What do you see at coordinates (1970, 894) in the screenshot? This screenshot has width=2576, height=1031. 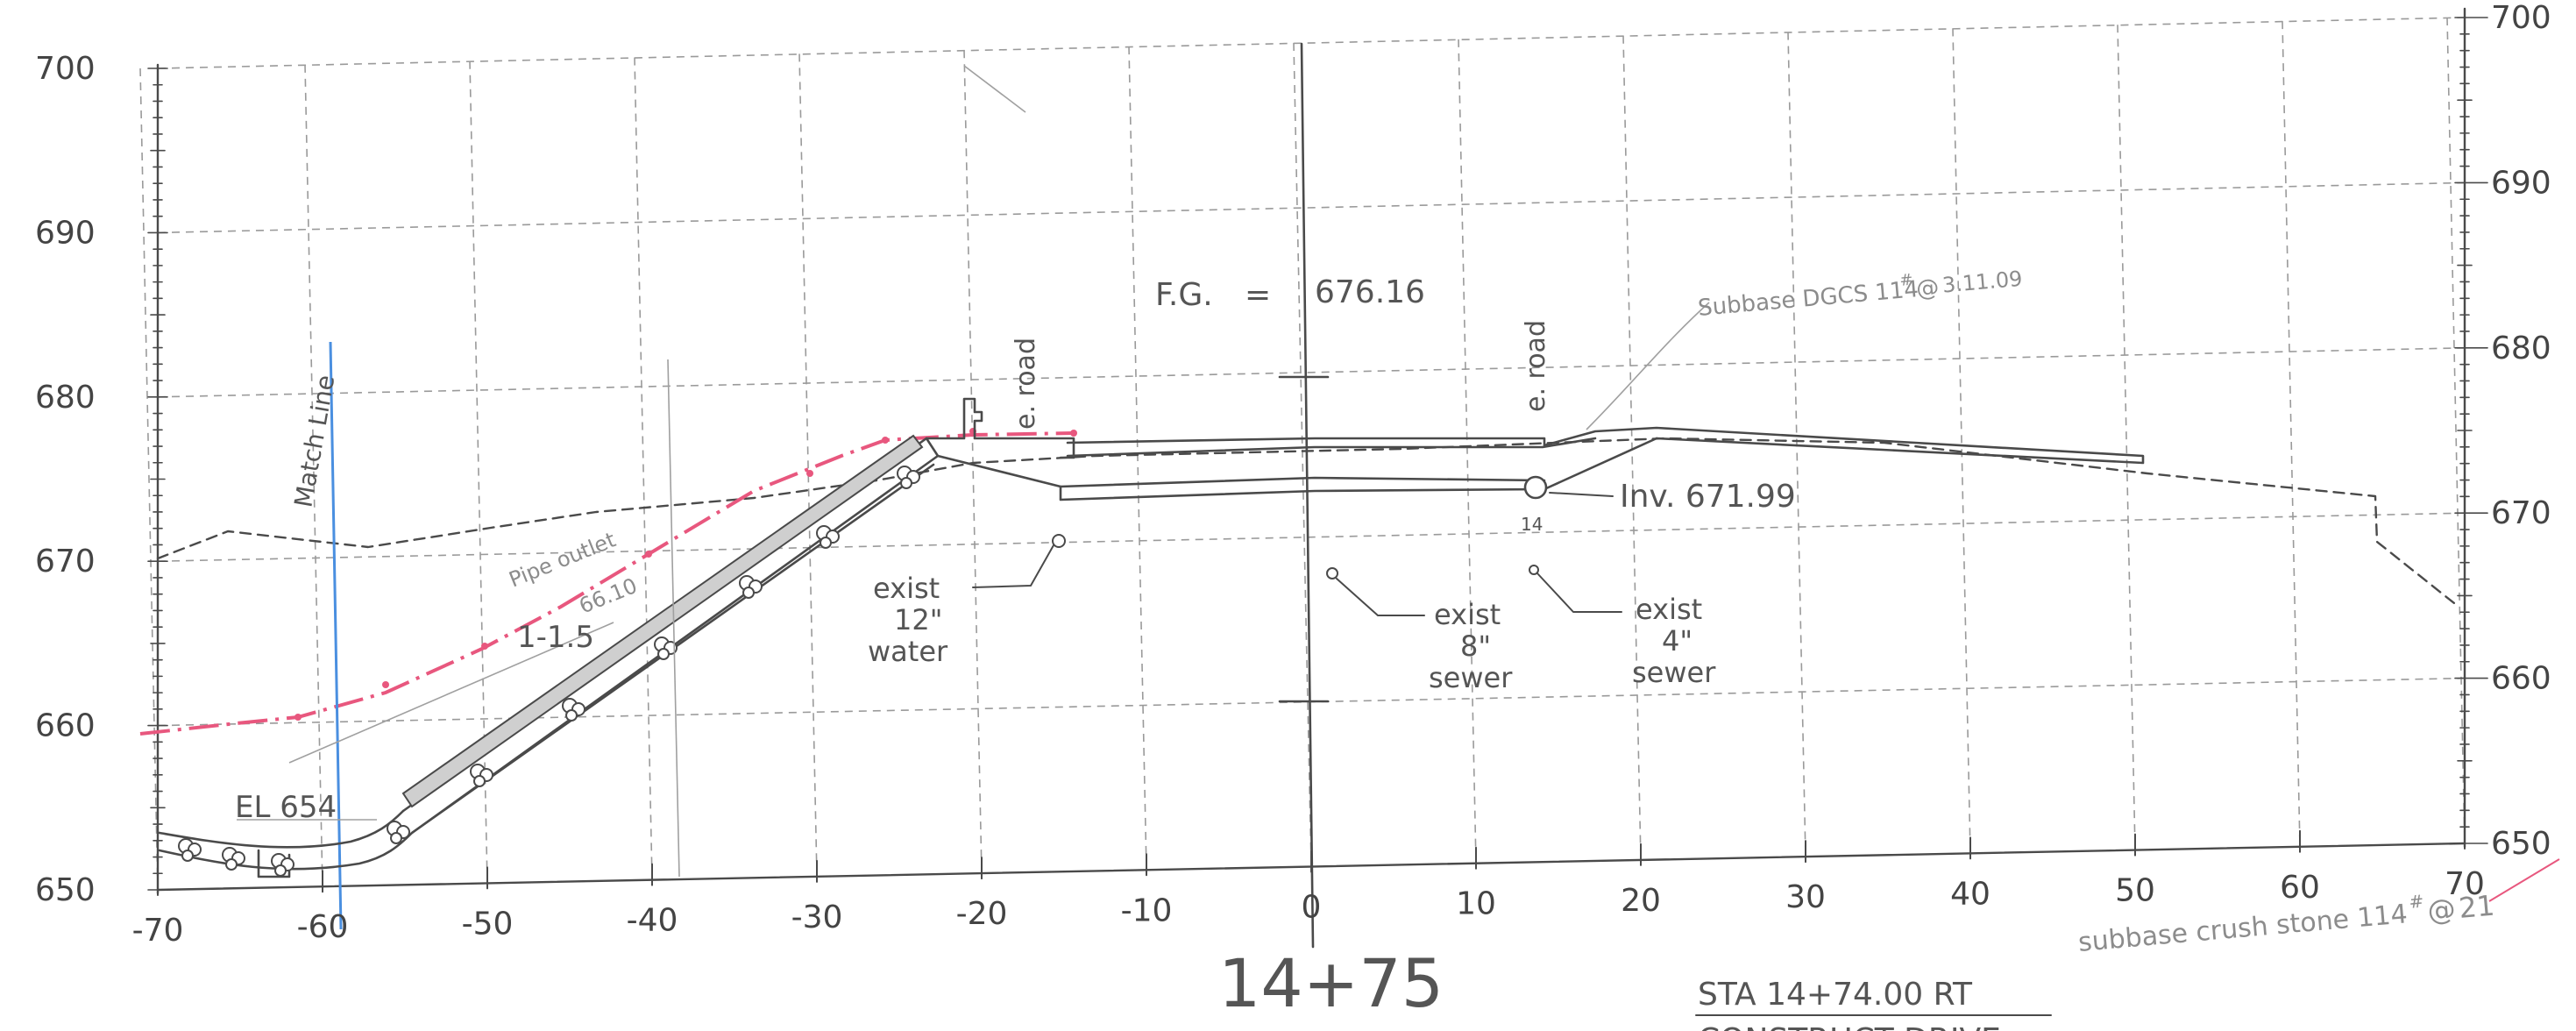 I see `offset-label: 40` at bounding box center [1970, 894].